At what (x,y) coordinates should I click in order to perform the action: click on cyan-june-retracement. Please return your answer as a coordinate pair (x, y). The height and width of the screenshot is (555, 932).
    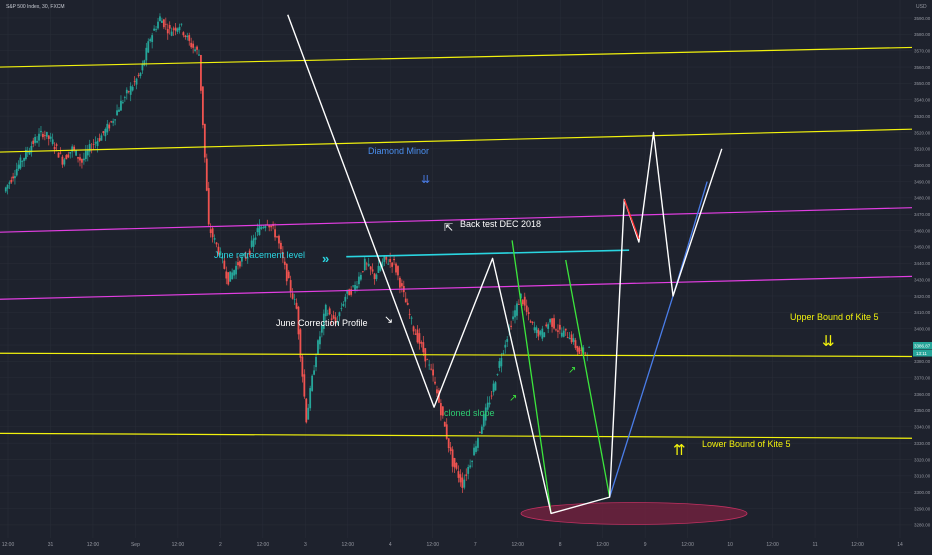
    Looking at the image, I should click on (488, 253).